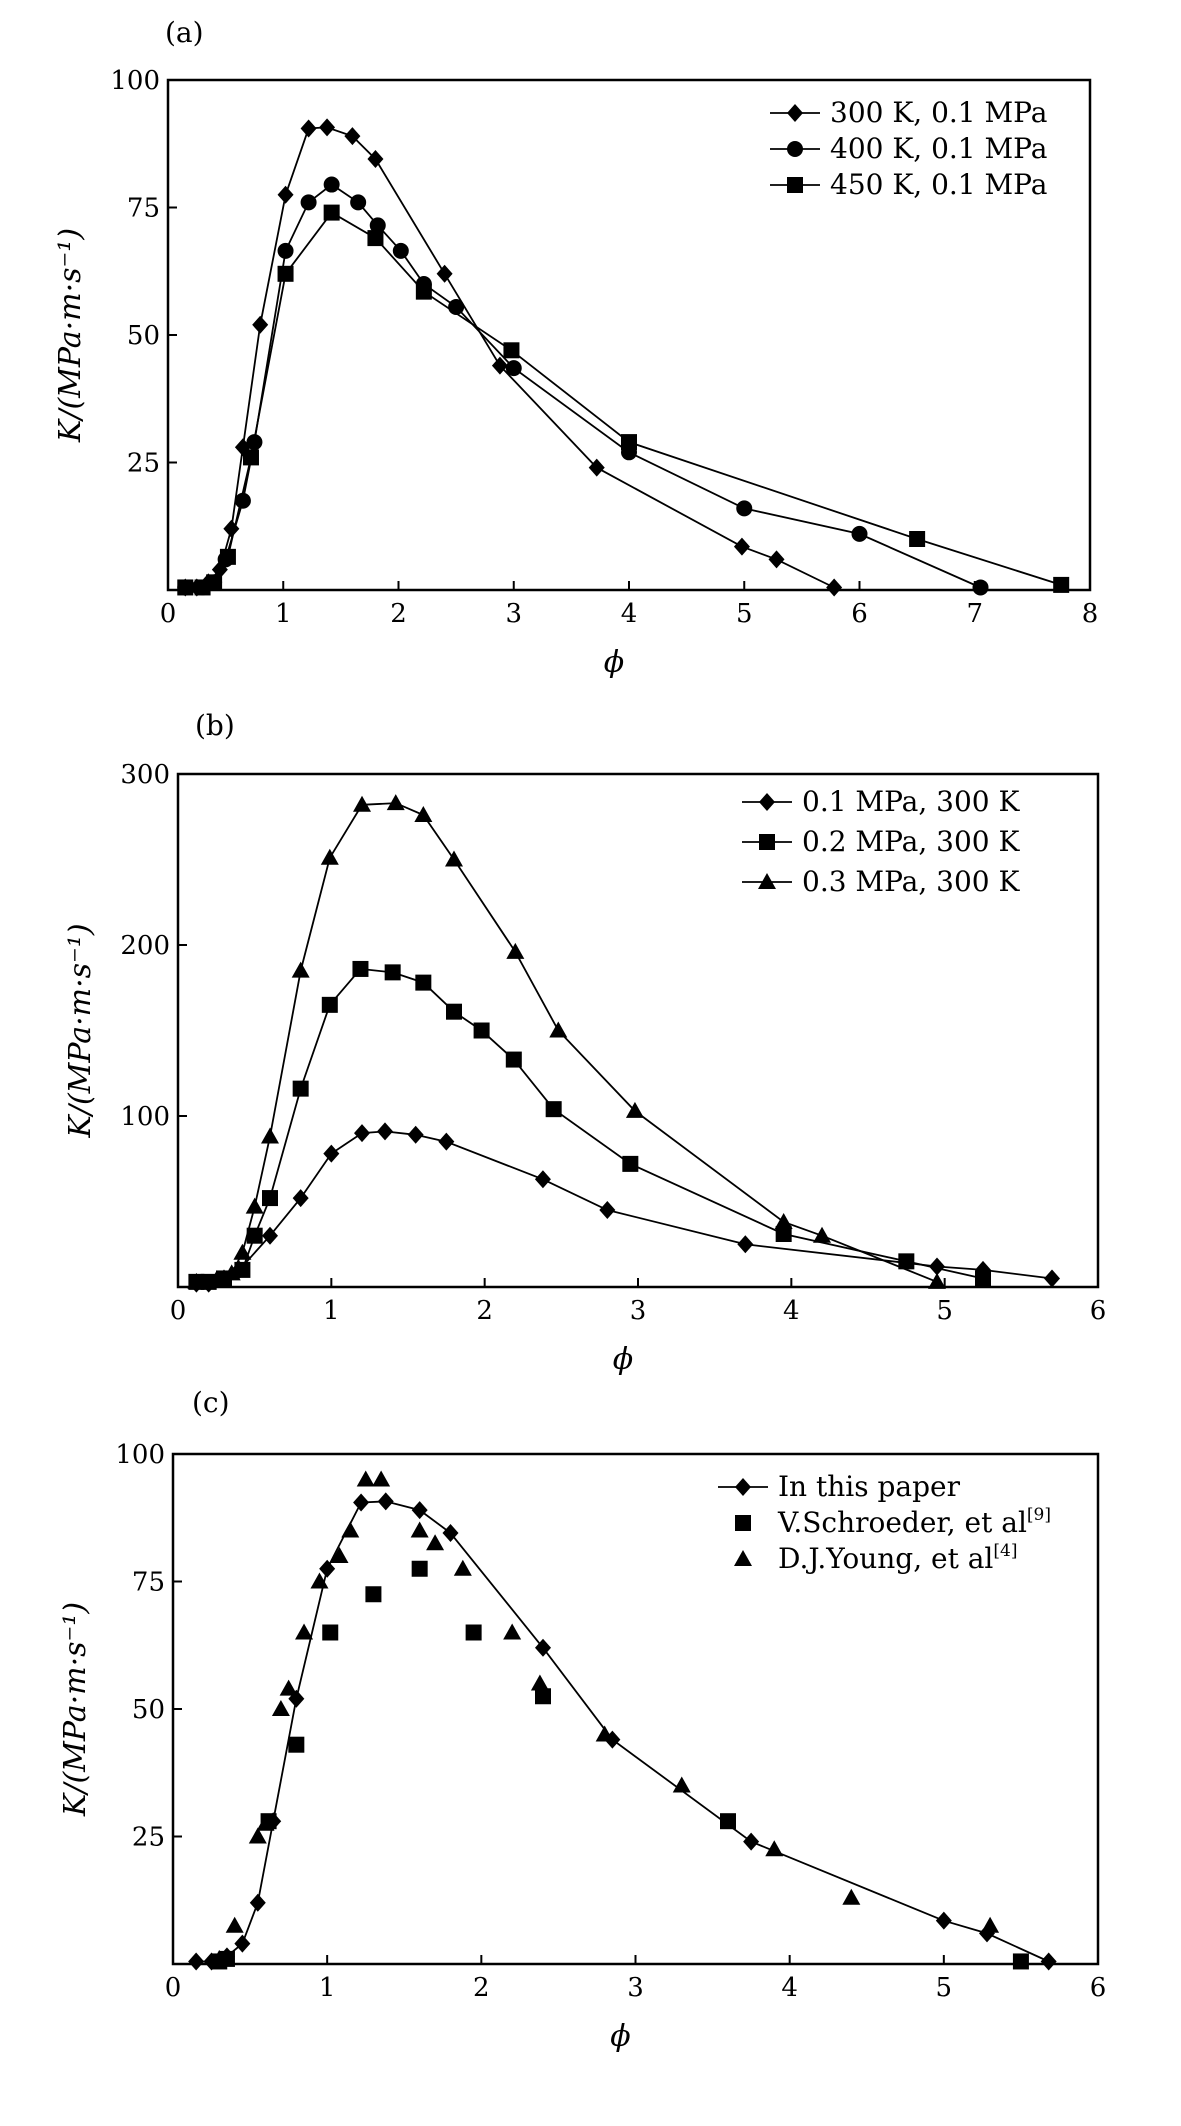 This screenshot has width=1181, height=2126. I want to click on panel-label: (c), so click(211, 1402).